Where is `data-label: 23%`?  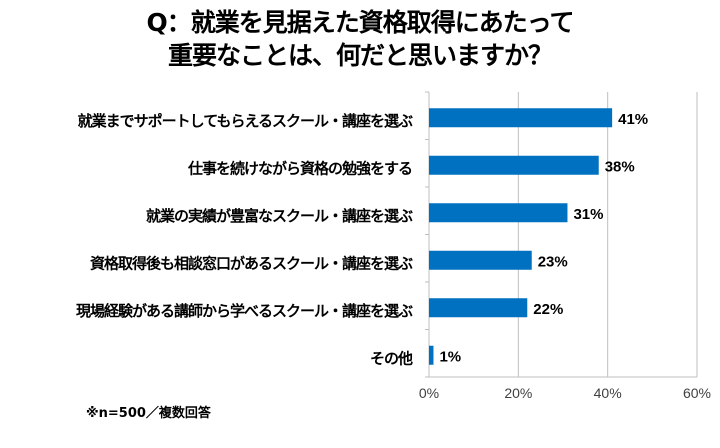
data-label: 23% is located at coordinates (553, 261).